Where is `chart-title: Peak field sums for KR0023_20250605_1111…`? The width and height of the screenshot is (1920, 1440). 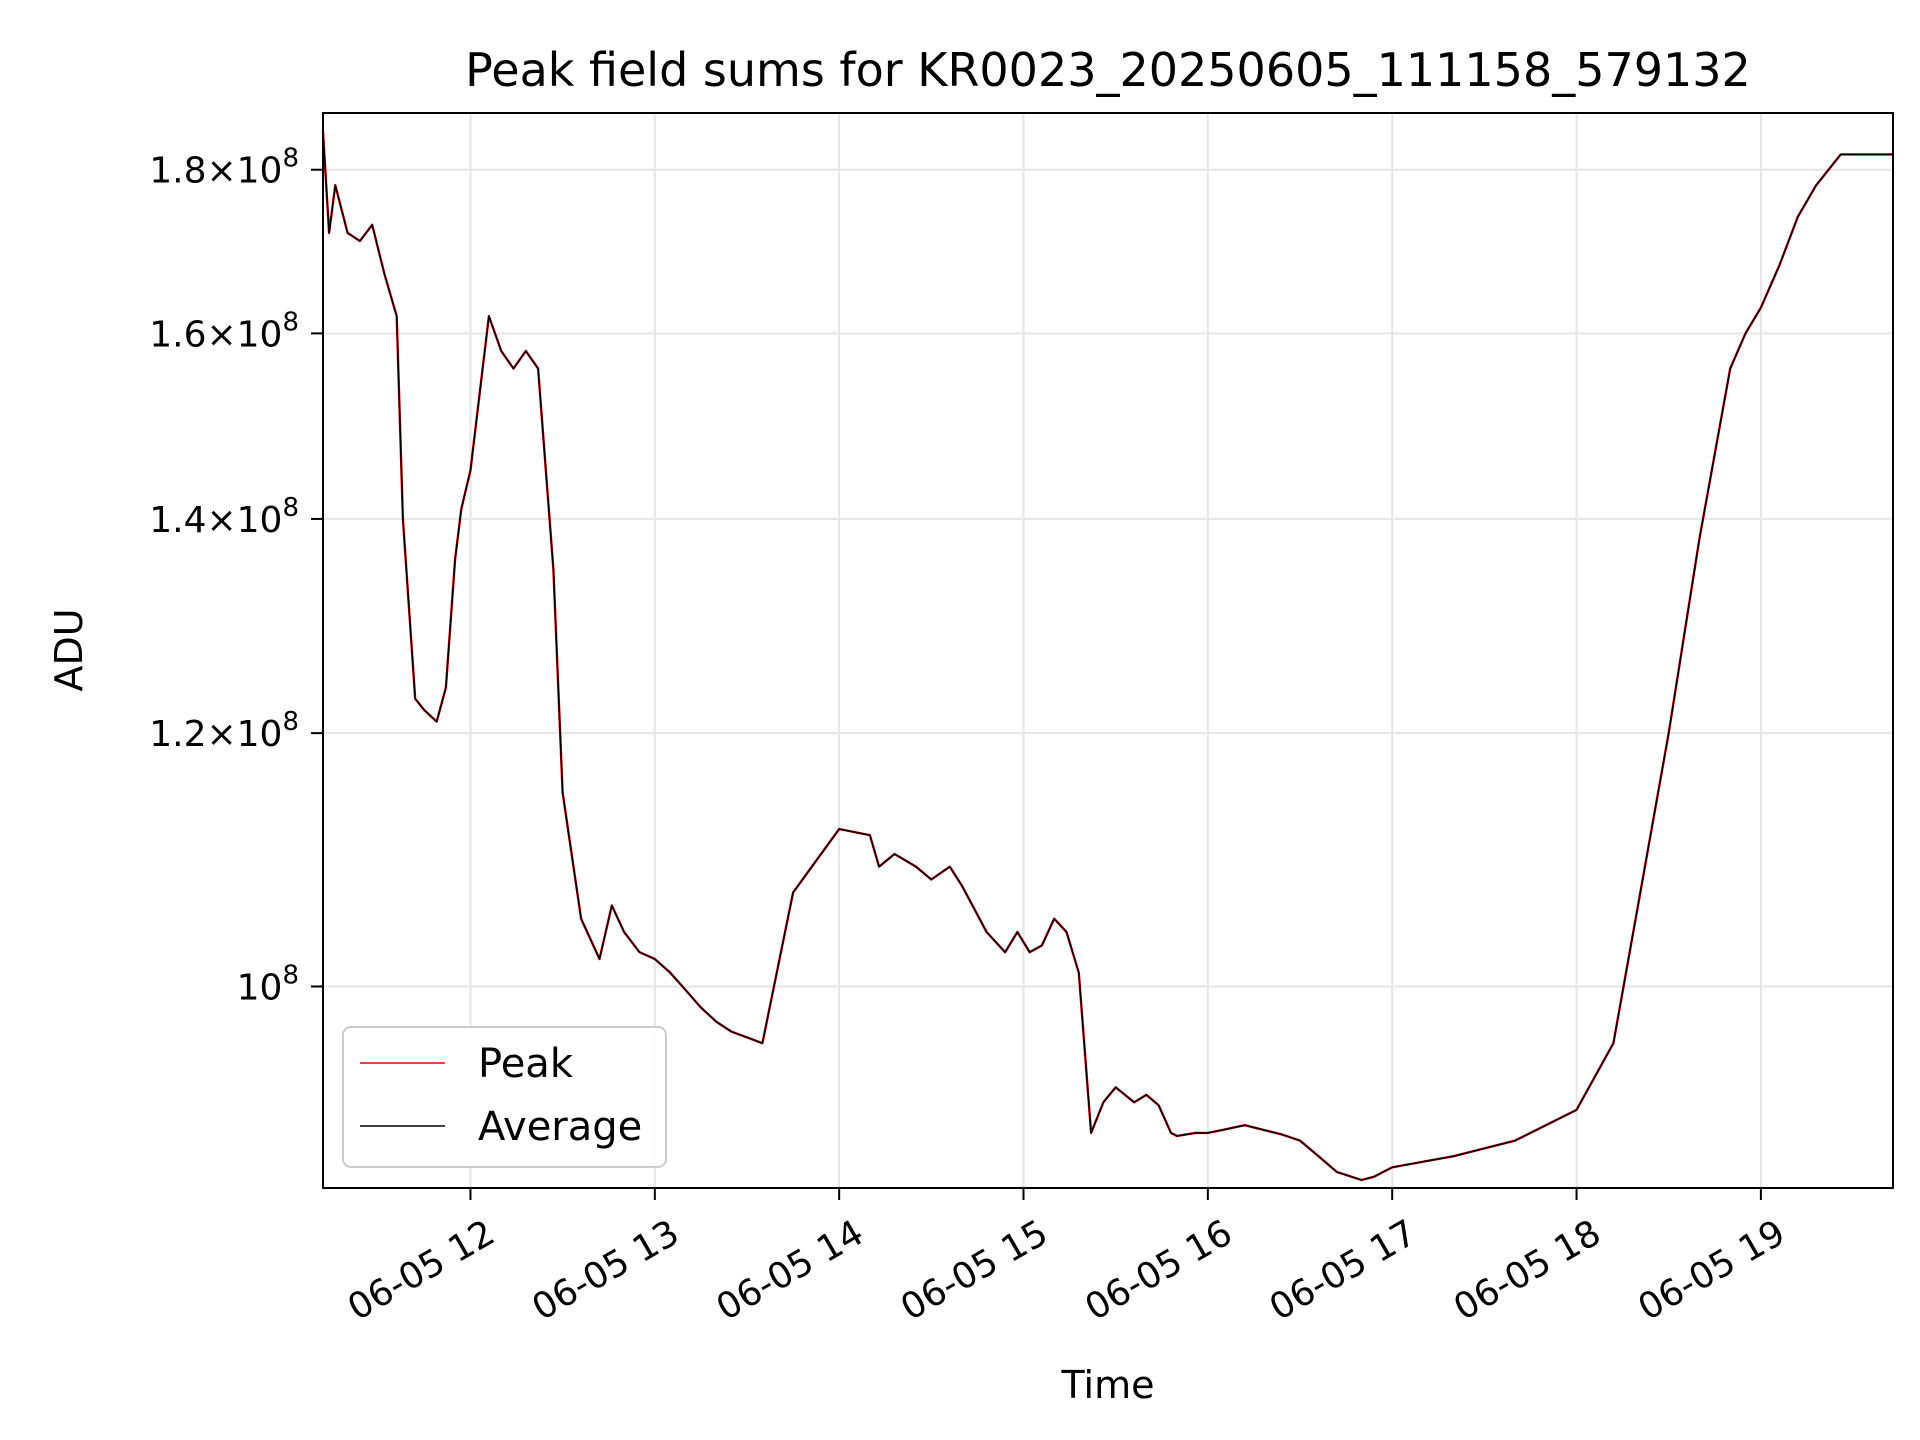
chart-title: Peak field sums for KR0023_20250605_1111… is located at coordinates (1108, 70).